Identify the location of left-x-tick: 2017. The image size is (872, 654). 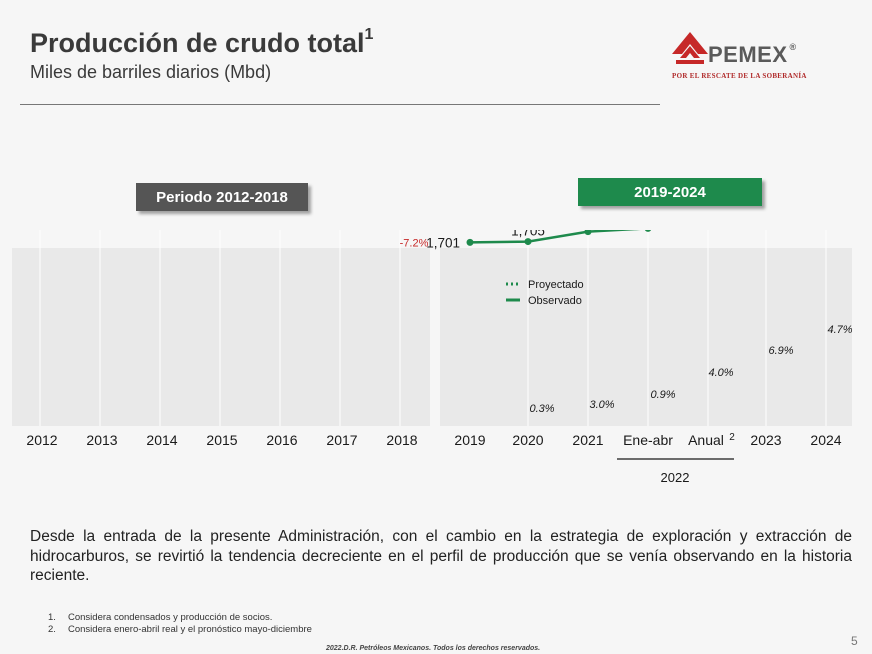
(341, 440).